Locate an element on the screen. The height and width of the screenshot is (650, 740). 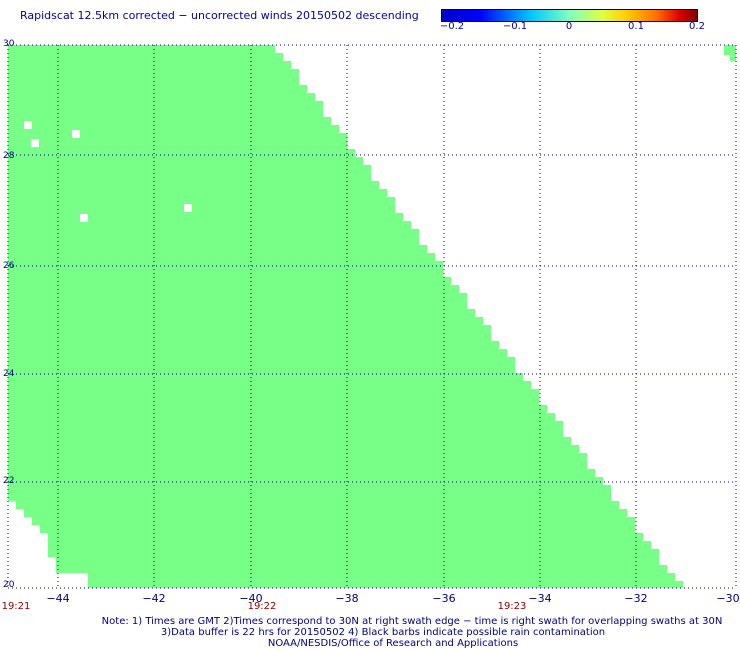
latitude-label: 28 is located at coordinates (9, 156).